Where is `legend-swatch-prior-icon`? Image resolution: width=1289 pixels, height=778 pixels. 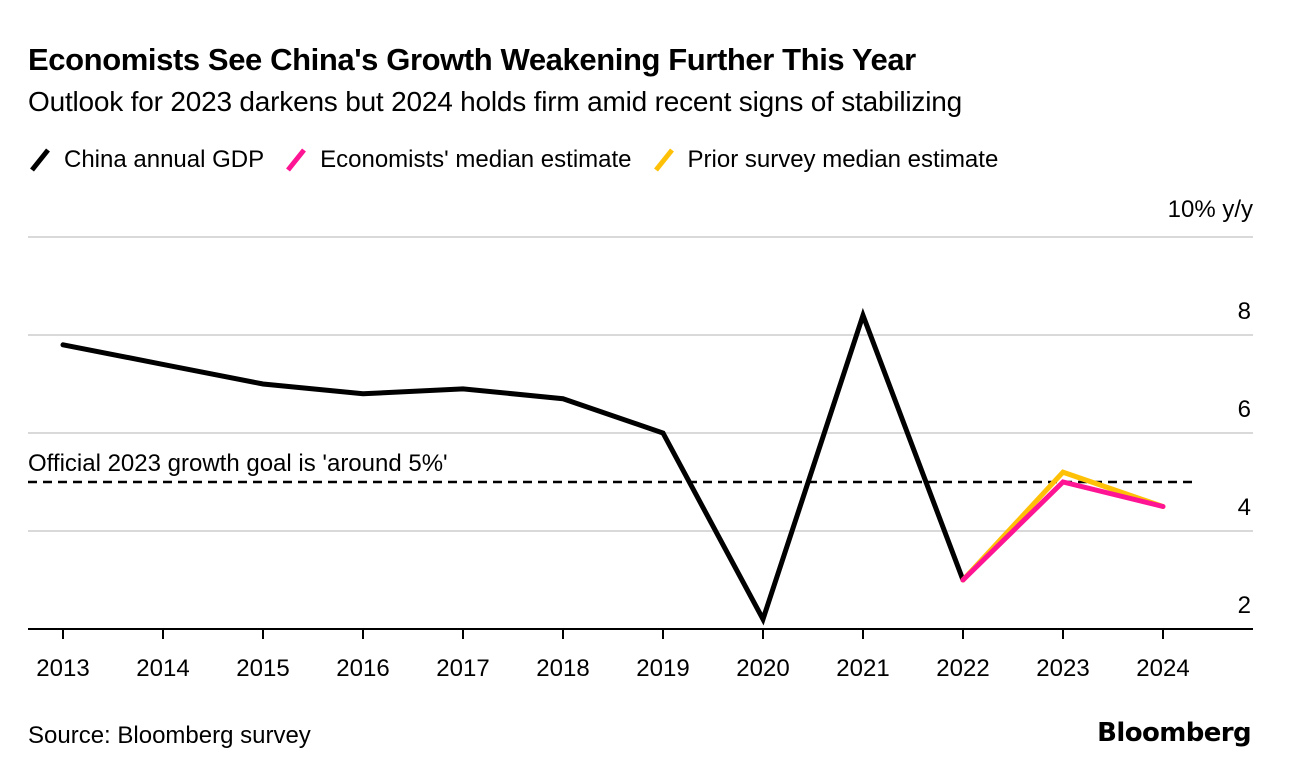
legend-swatch-prior-icon is located at coordinates (663, 160).